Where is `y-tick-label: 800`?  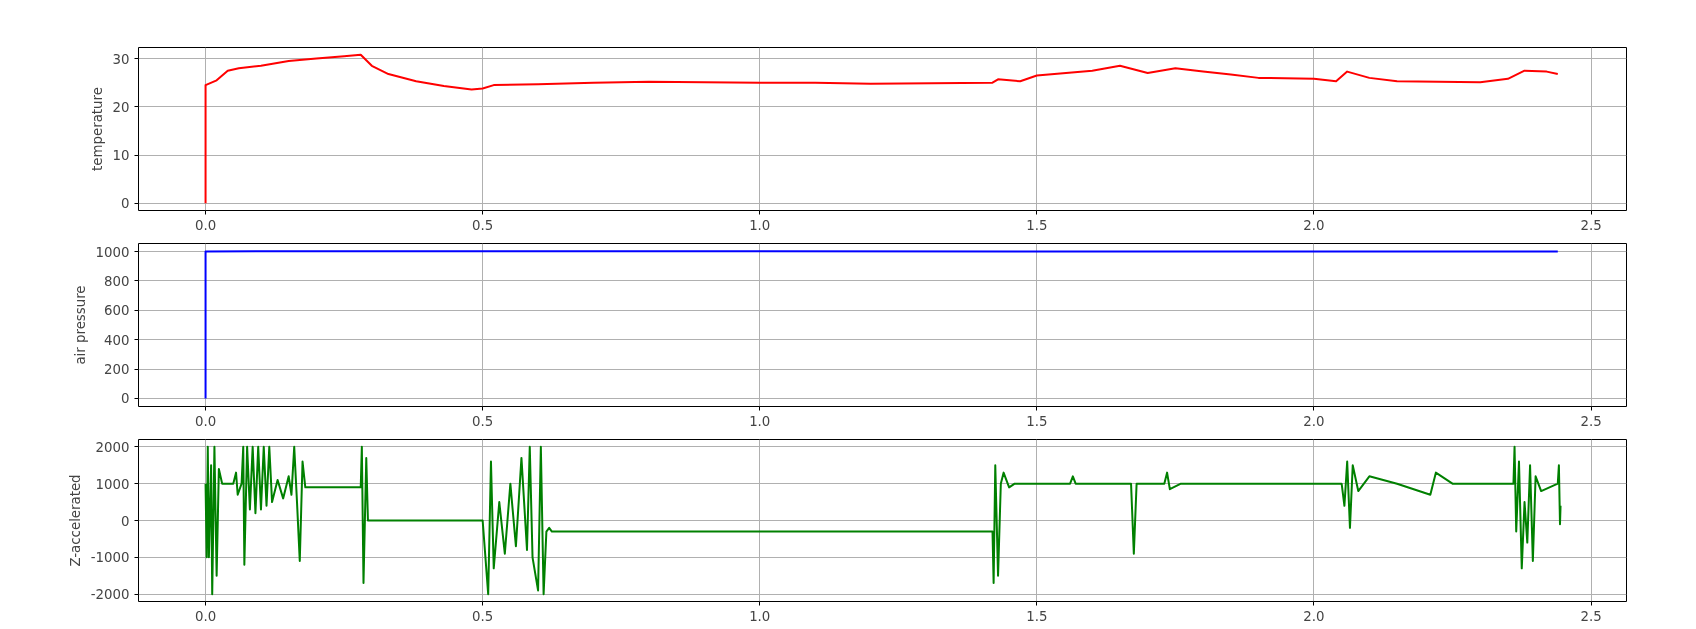
y-tick-label: 800 is located at coordinates (117, 281).